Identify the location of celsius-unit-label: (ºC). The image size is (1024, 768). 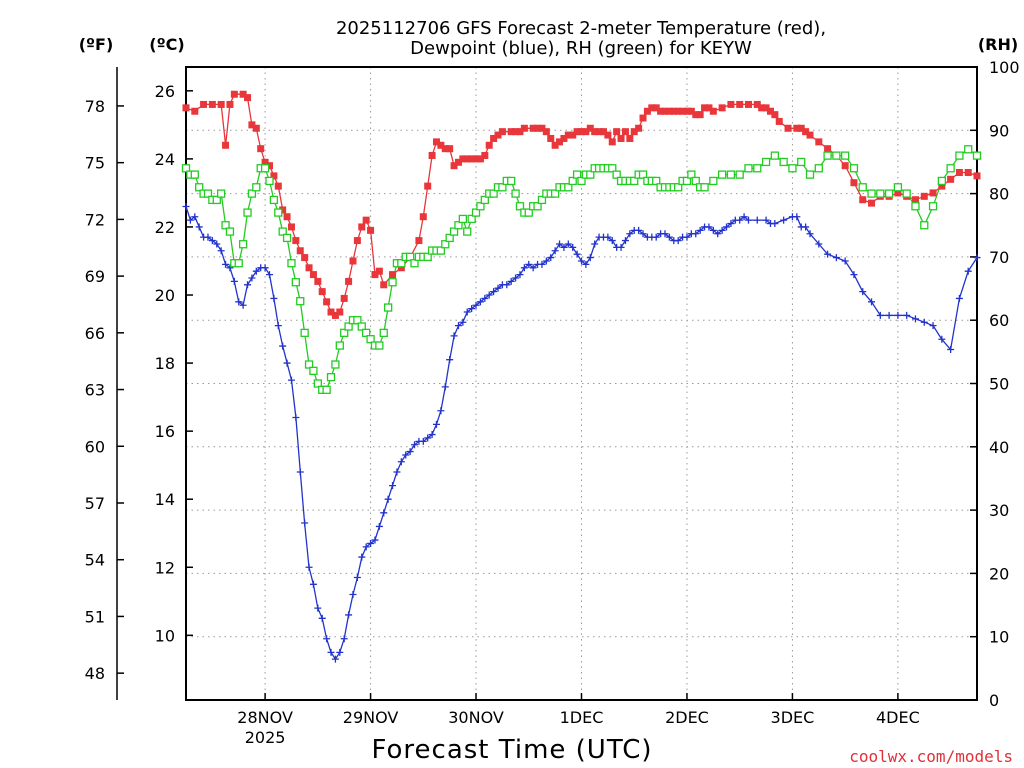
(166, 44).